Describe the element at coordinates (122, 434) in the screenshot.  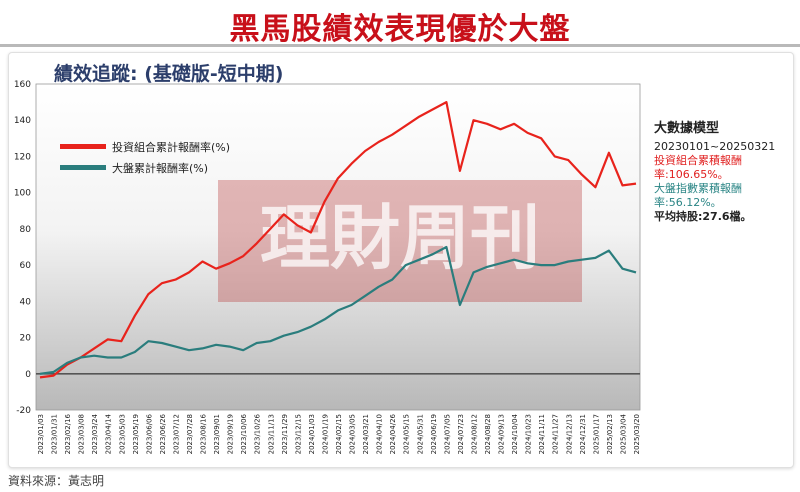
I see `x-tick-label: 2023/05/03` at that location.